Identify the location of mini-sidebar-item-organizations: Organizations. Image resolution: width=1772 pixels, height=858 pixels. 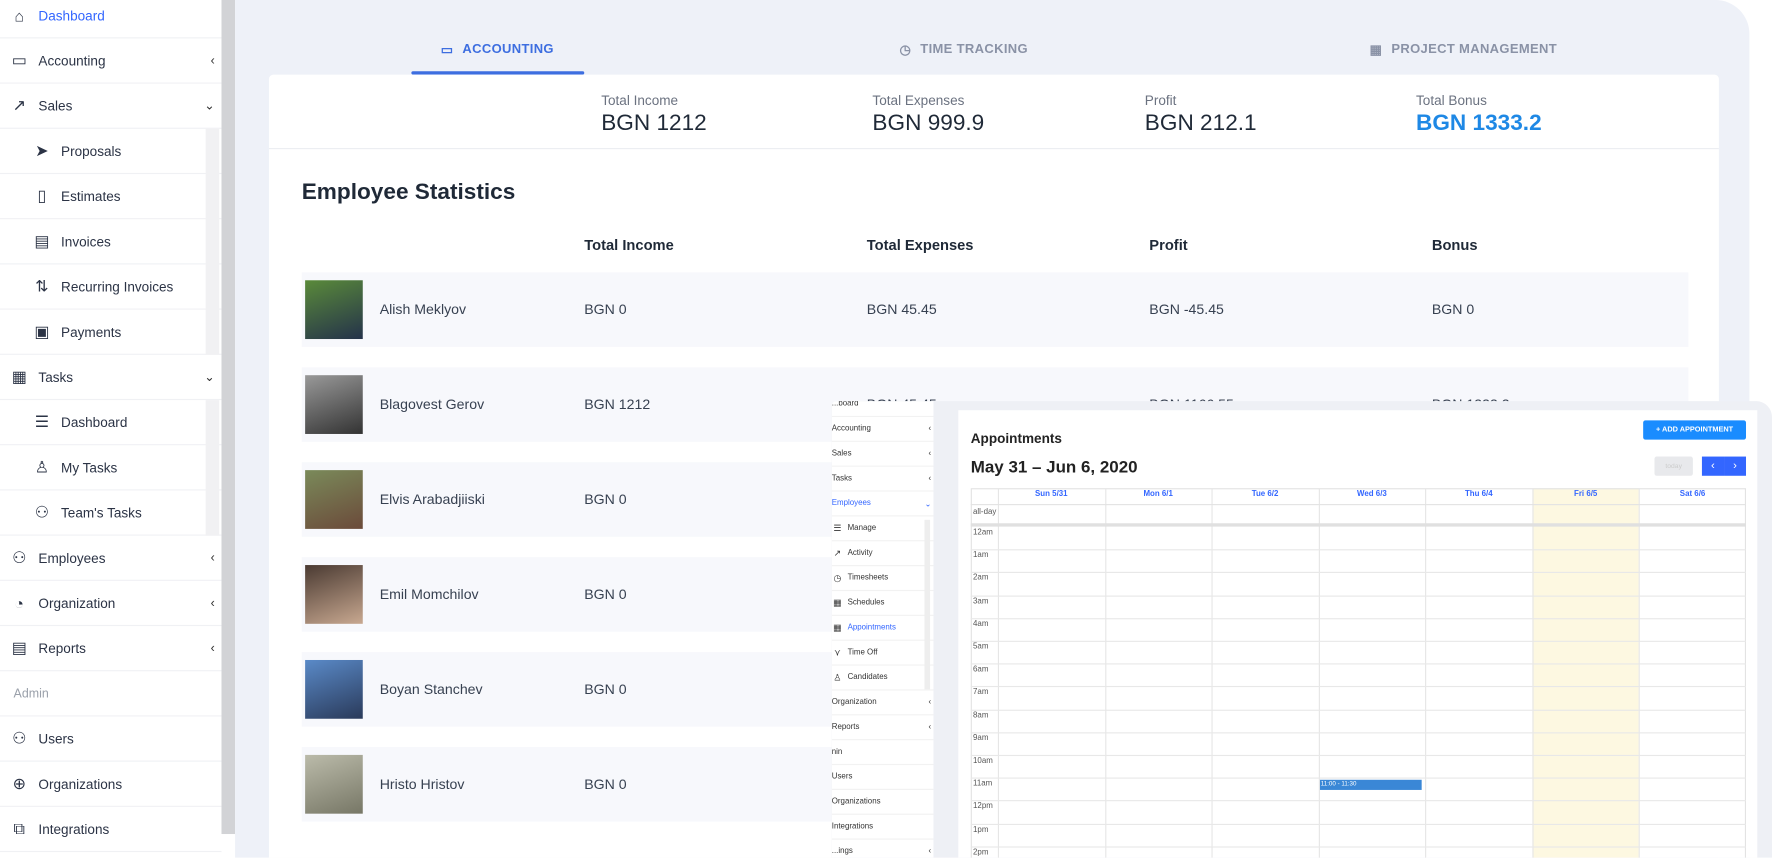
(882, 802).